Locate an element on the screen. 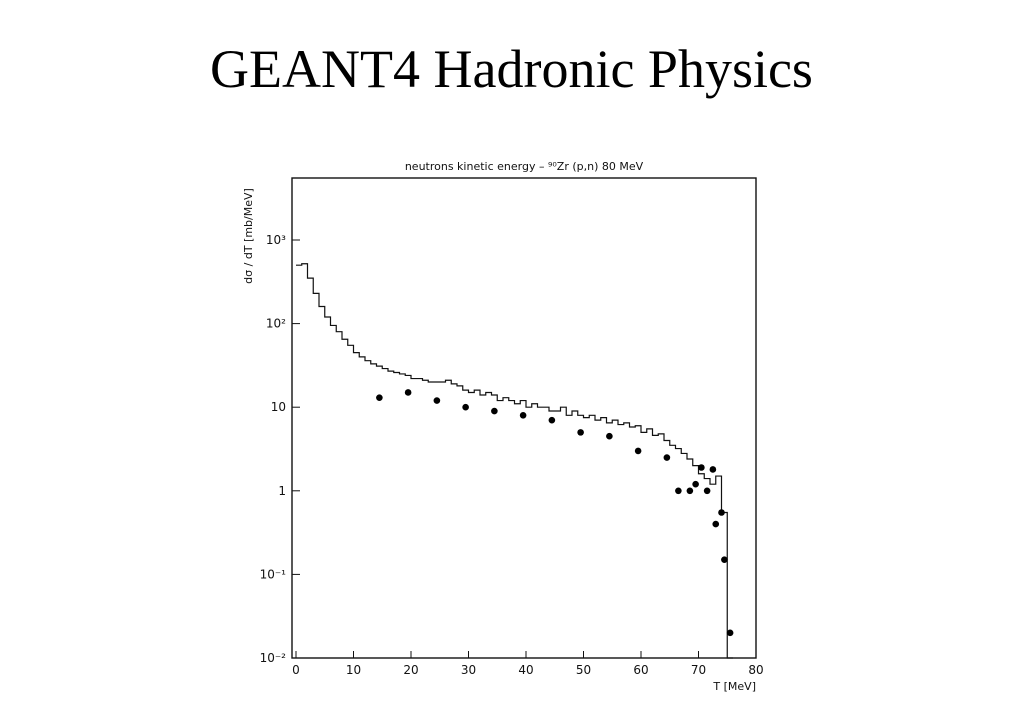 This screenshot has width=1023, height=708. y-tick-label: 10⁻² is located at coordinates (273, 658).